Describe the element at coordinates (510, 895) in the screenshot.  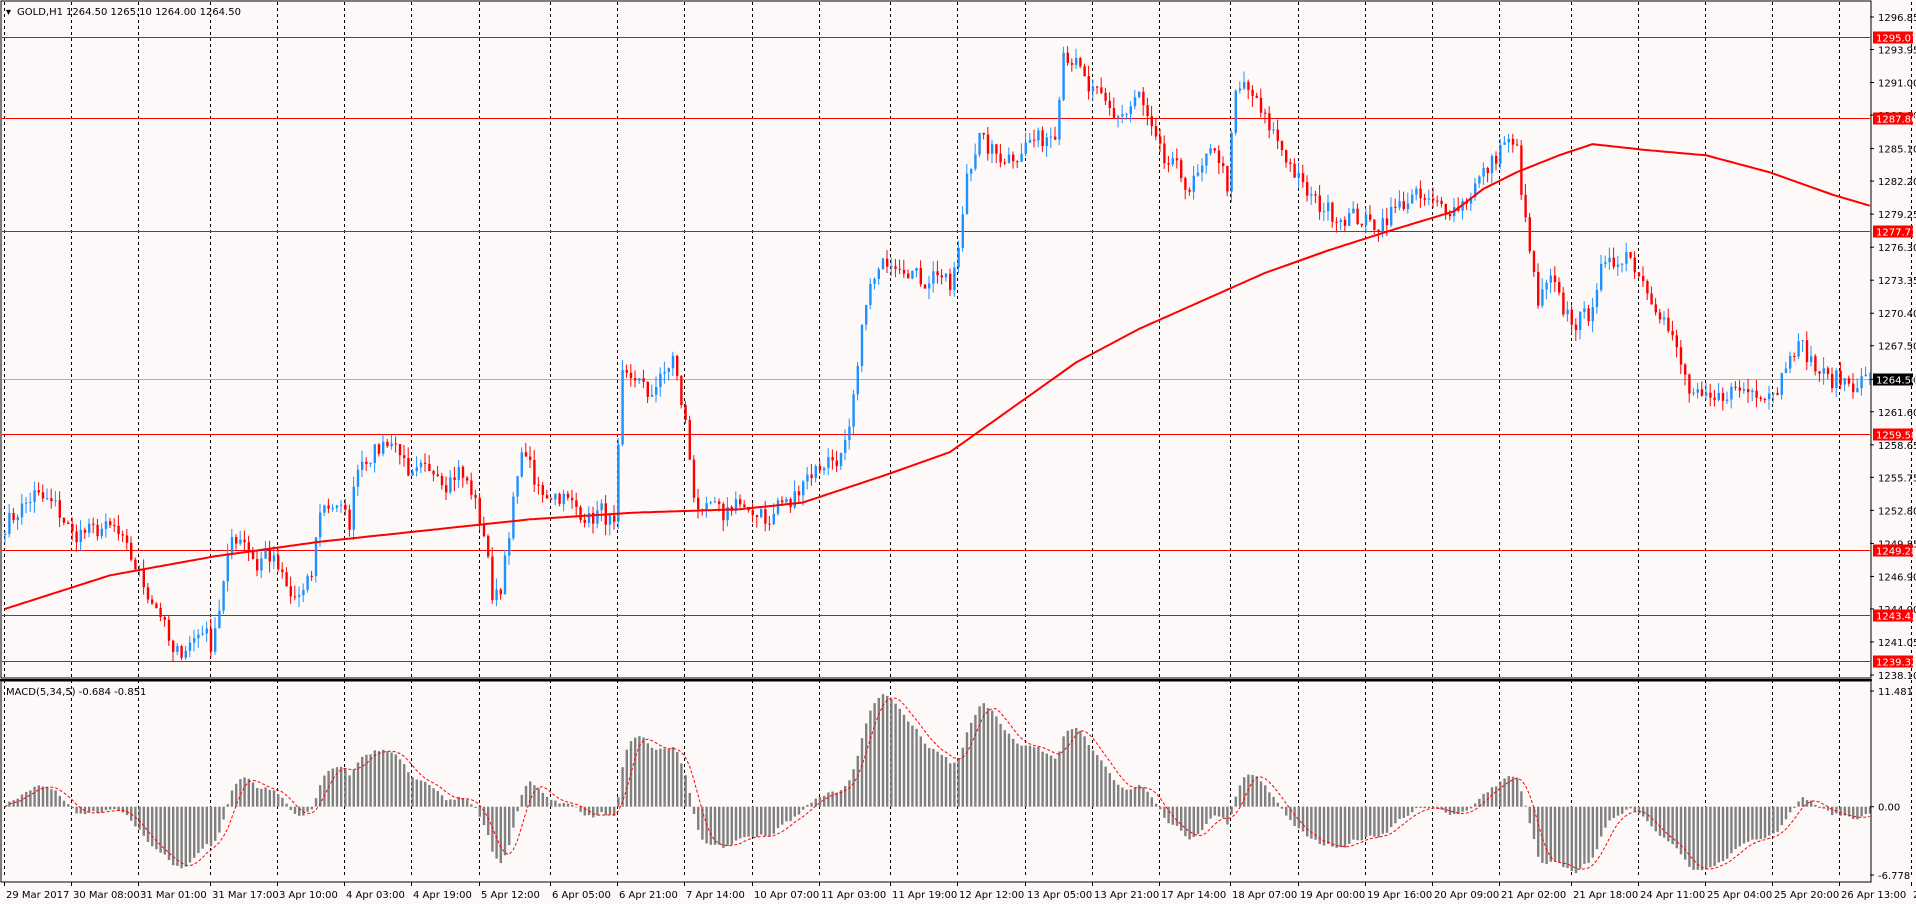
I see `x-tick-label: 5 Apr 12:00` at that location.